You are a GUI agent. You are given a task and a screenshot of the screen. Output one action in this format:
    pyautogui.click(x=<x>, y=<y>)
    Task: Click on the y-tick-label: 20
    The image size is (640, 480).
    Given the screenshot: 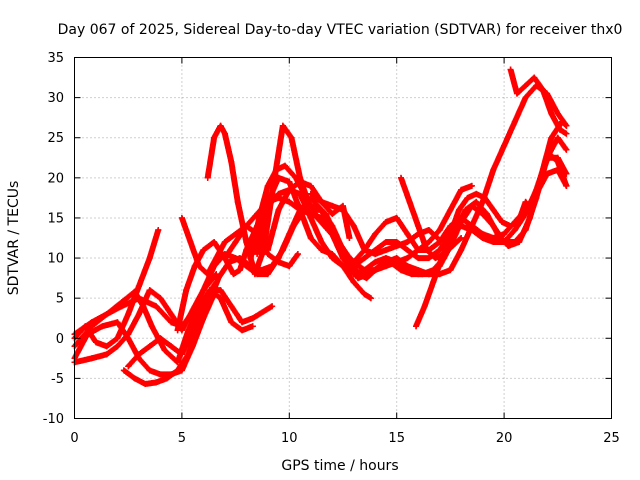 What is the action you would take?
    pyautogui.click(x=55, y=178)
    